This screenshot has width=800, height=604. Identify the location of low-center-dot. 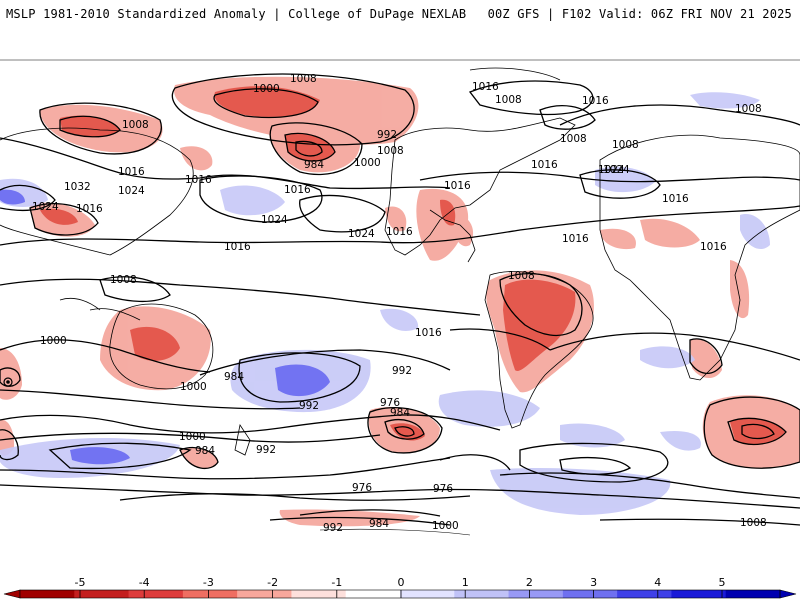
(8, 382).